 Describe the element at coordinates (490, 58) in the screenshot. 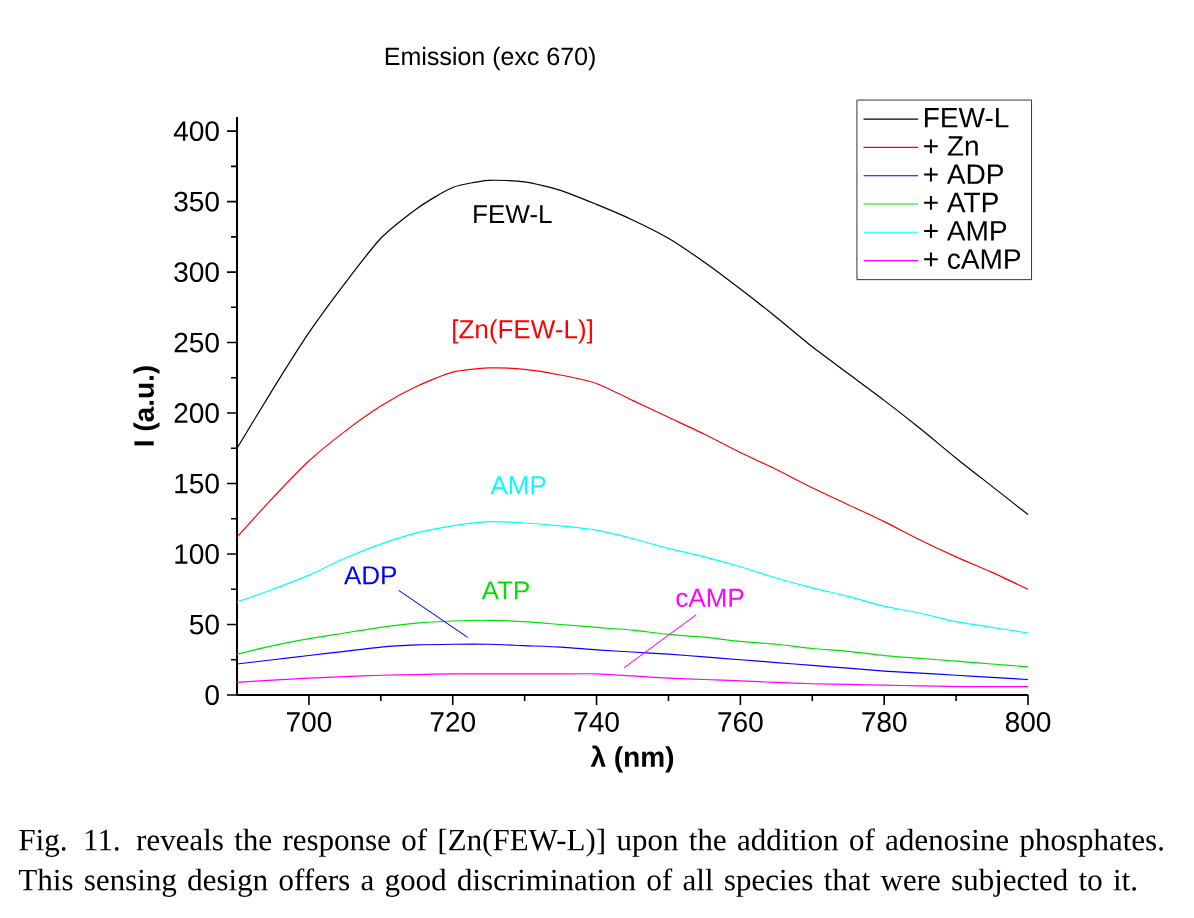

I see `chart-title: Emission (exc 670)` at that location.